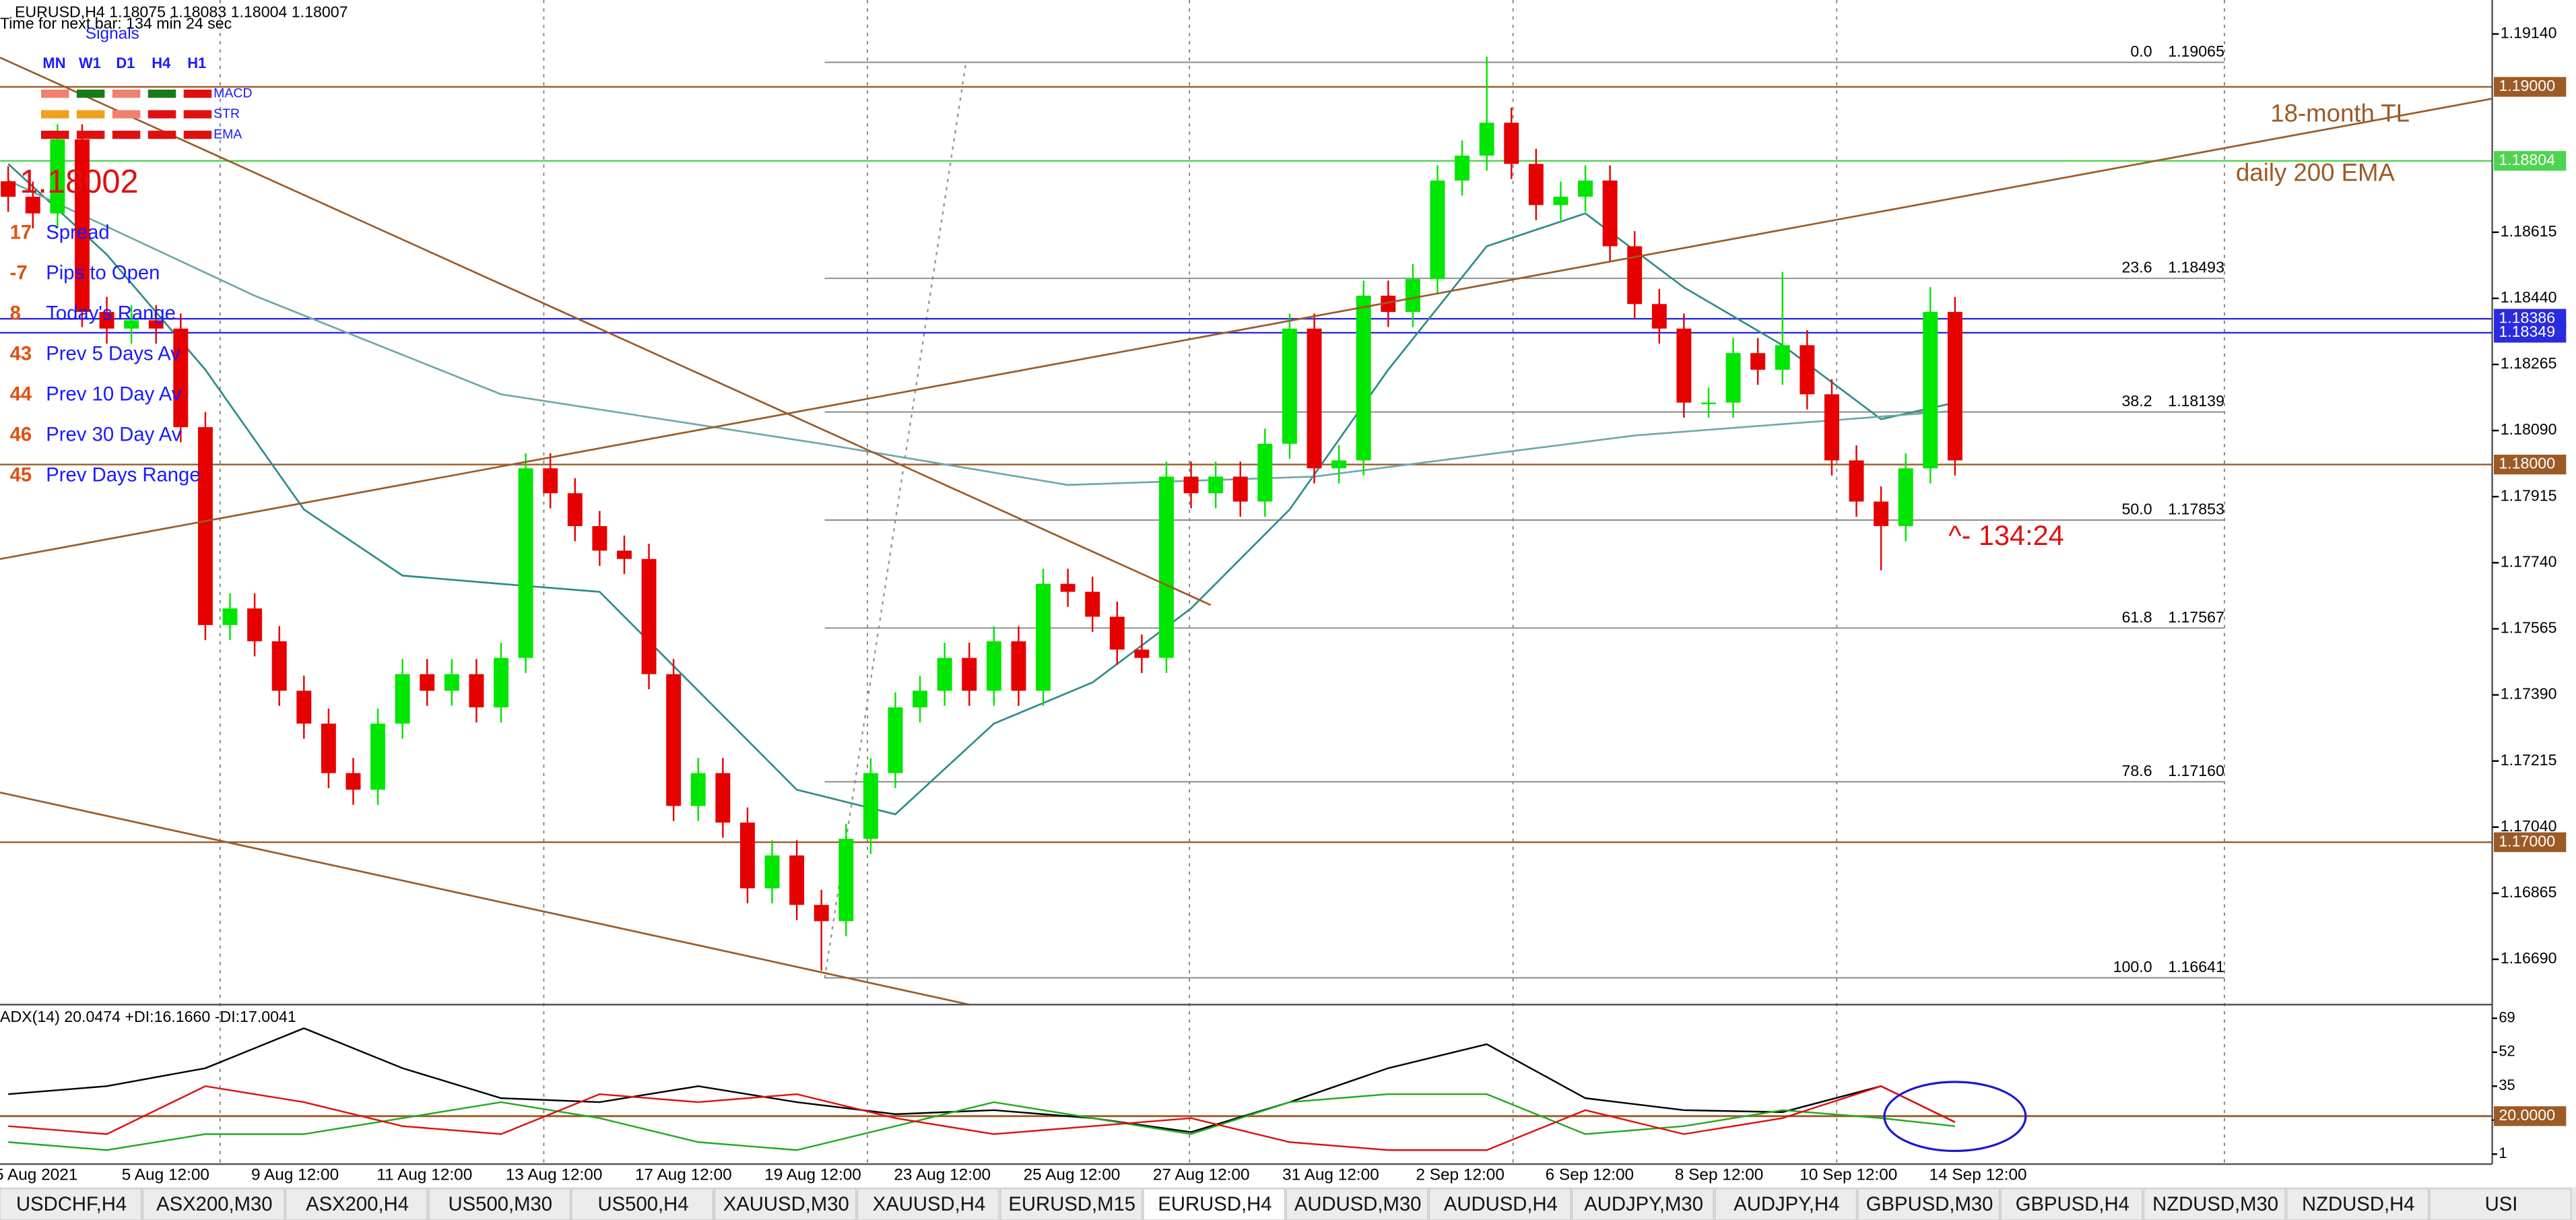 This screenshot has height=1220, width=2576. I want to click on stat-value: 43, so click(21, 353).